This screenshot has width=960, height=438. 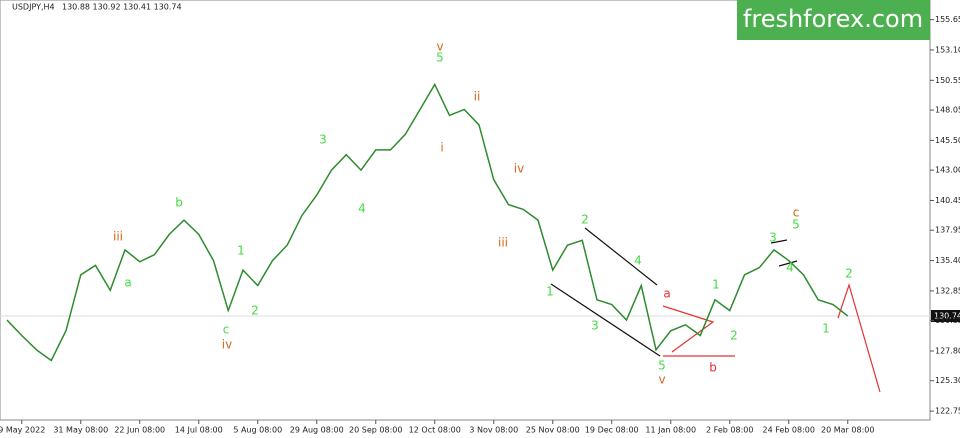 What do you see at coordinates (612, 430) in the screenshot?
I see `x-tick-label: 19 Dec 08:00` at bounding box center [612, 430].